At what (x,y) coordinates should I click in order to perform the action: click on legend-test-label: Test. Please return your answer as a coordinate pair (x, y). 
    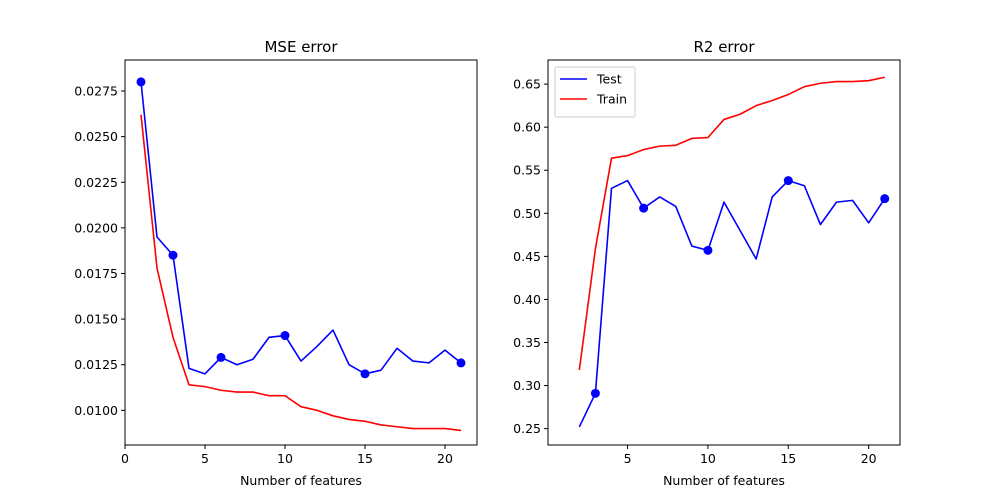
    Looking at the image, I should click on (609, 79).